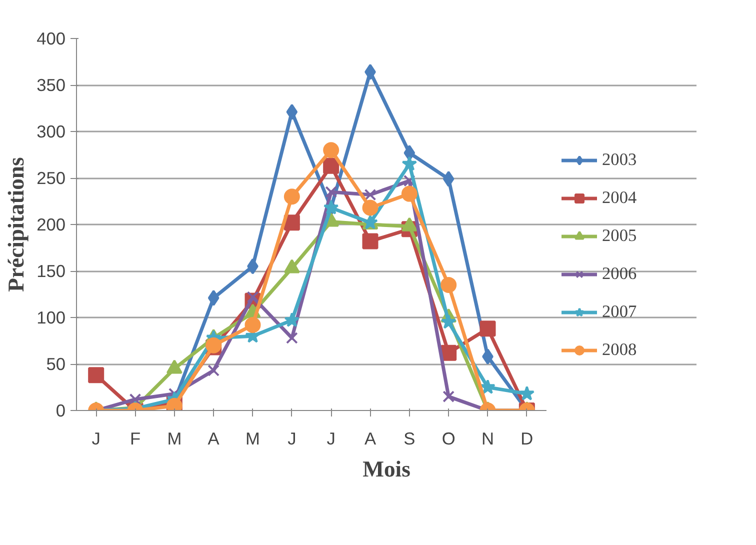 The image size is (756, 545). I want to click on x-axis-title: Mois, so click(386, 469).